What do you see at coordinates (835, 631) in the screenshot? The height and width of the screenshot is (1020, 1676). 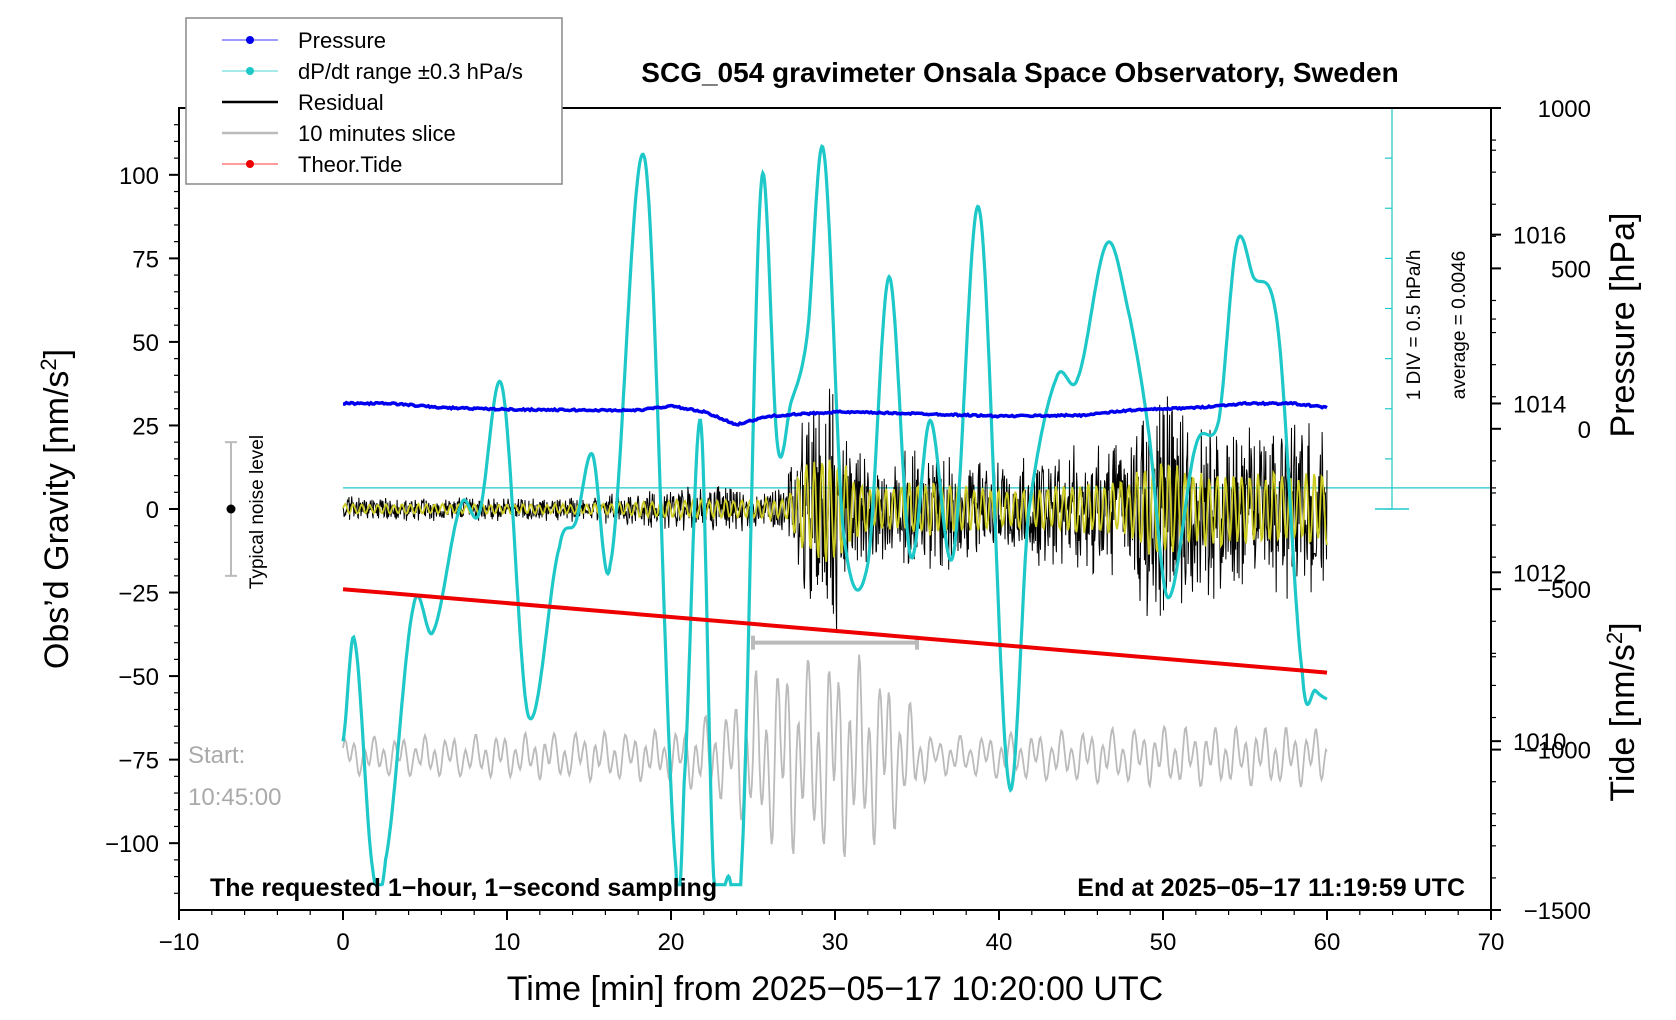 I see `tide-series-line` at bounding box center [835, 631].